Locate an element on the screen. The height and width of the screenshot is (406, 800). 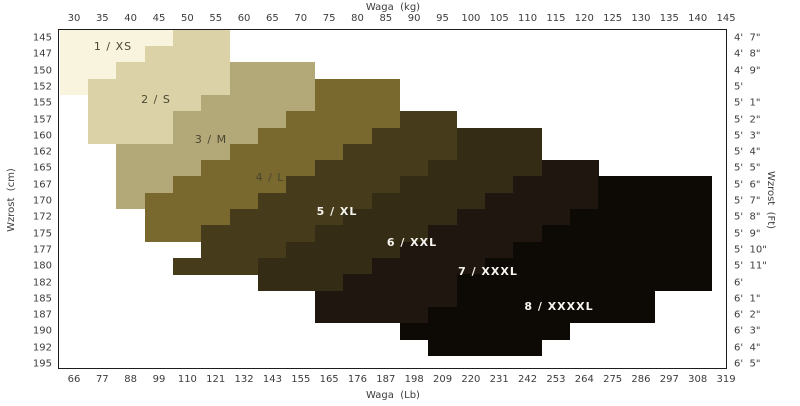
ft-tick-label: 5' 3" is located at coordinates (747, 136).